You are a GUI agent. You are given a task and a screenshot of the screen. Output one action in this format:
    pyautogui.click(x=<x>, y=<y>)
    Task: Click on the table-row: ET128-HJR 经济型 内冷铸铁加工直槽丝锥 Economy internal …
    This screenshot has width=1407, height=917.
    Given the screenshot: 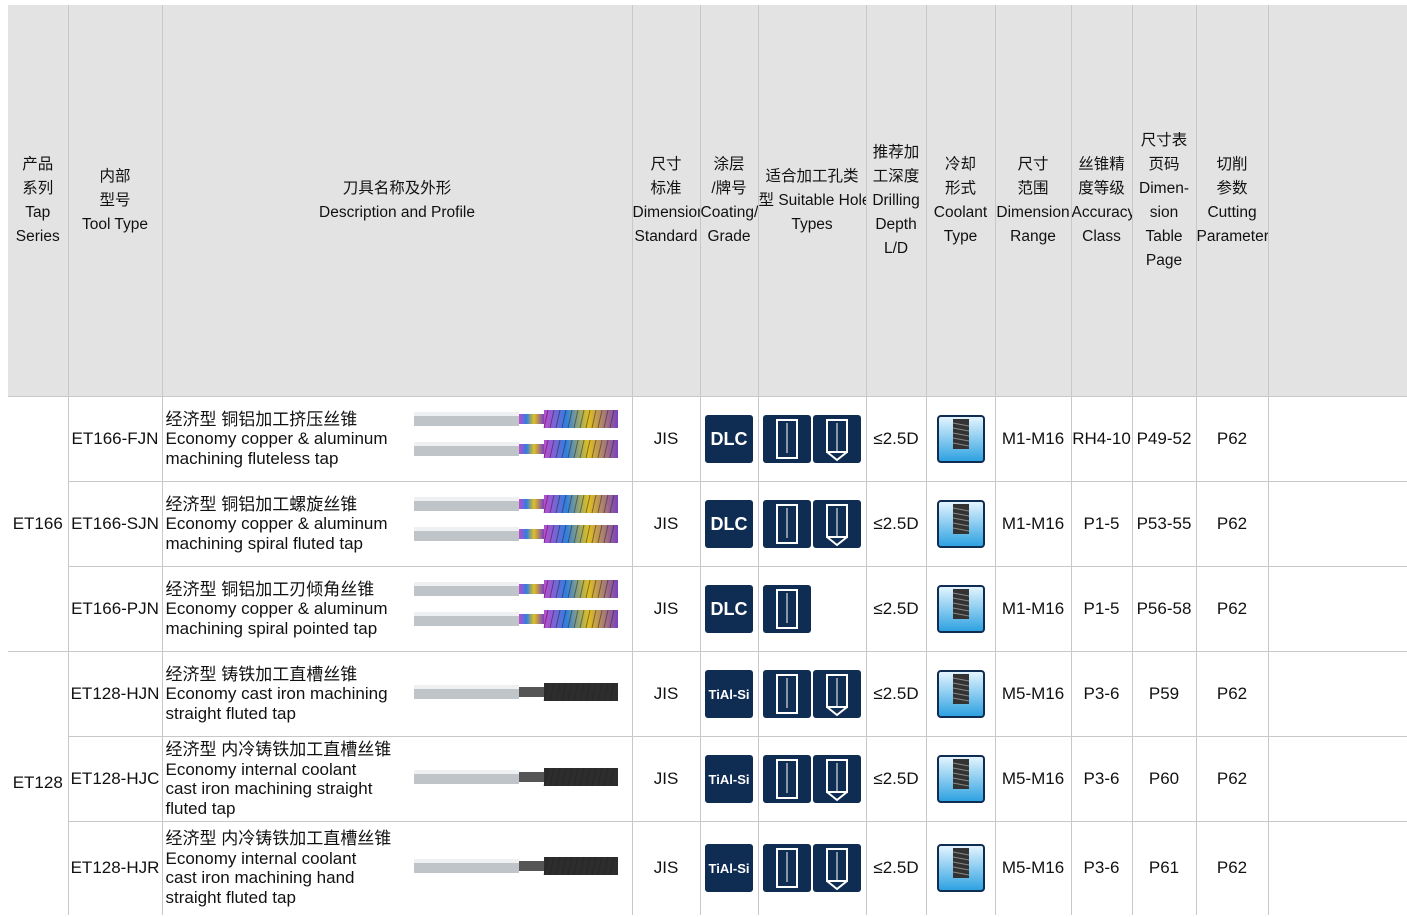 What is the action you would take?
    pyautogui.click(x=707, y=868)
    